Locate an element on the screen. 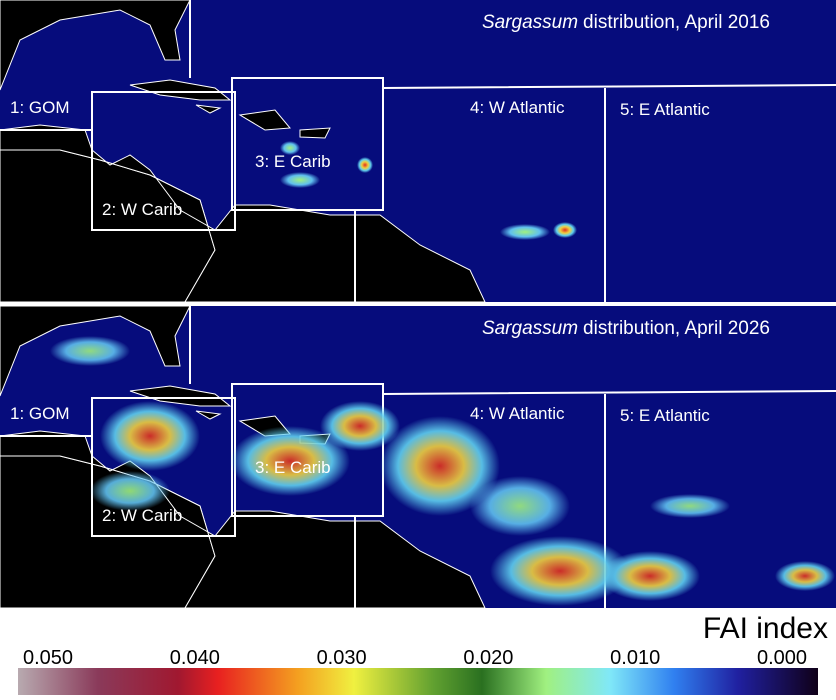 This screenshot has width=836, height=700. panel-title: Sargassum distribution, April 2016 is located at coordinates (626, 22).